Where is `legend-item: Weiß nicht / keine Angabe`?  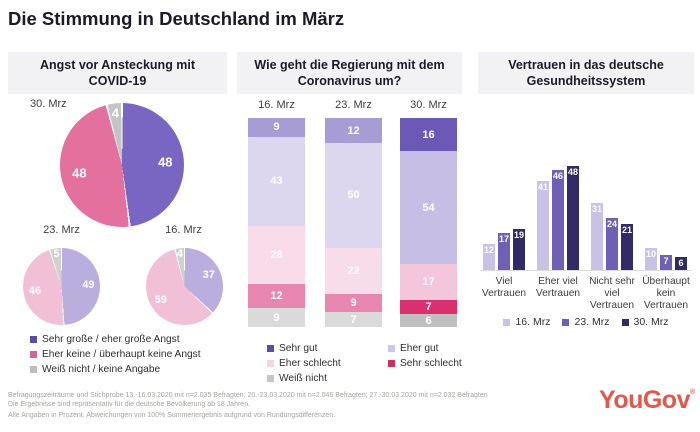
legend-item: Weiß nicht / keine Angabe is located at coordinates (115, 369).